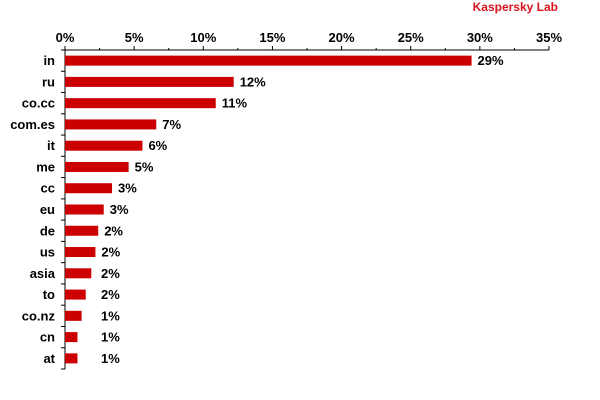 The width and height of the screenshot is (600, 400). Describe the element at coordinates (49, 294) in the screenshot. I see `category-label: to` at that location.